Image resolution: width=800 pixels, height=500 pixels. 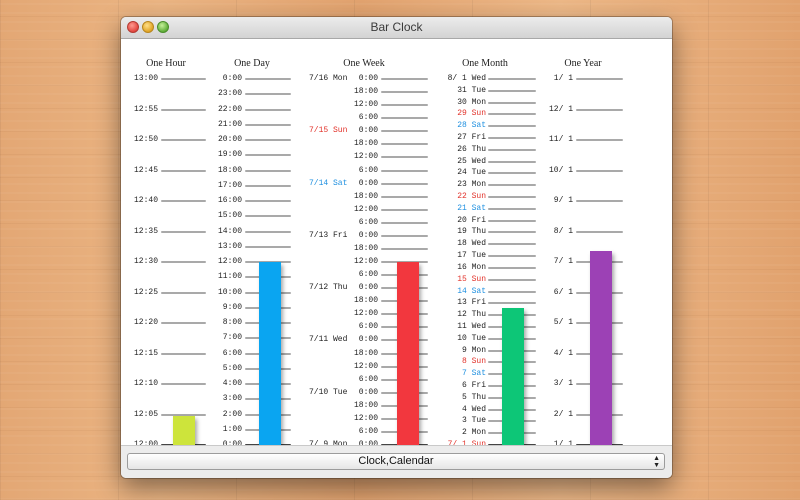 What do you see at coordinates (148, 27) in the screenshot?
I see `minimize-window-button` at bounding box center [148, 27].